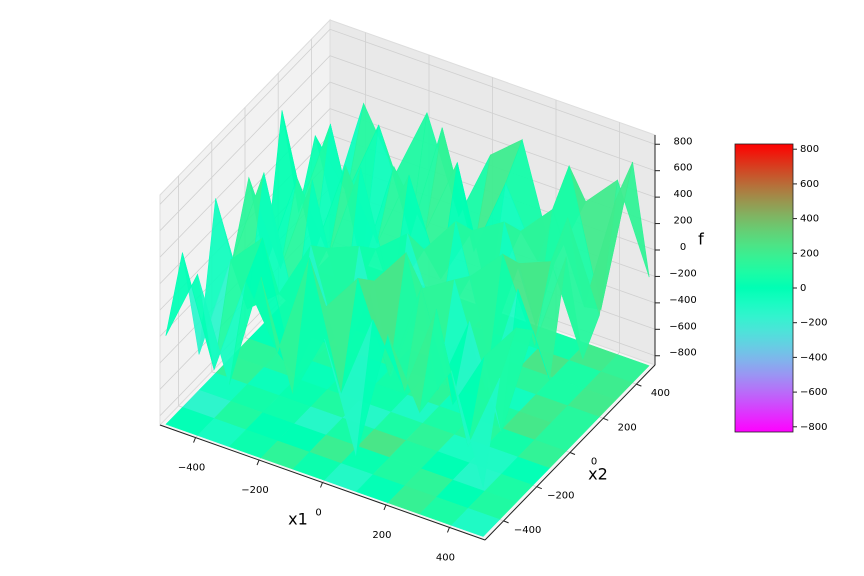 The width and height of the screenshot is (864, 576). What do you see at coordinates (381, 535) in the screenshot?
I see `x-tick-label: 200` at bounding box center [381, 535].